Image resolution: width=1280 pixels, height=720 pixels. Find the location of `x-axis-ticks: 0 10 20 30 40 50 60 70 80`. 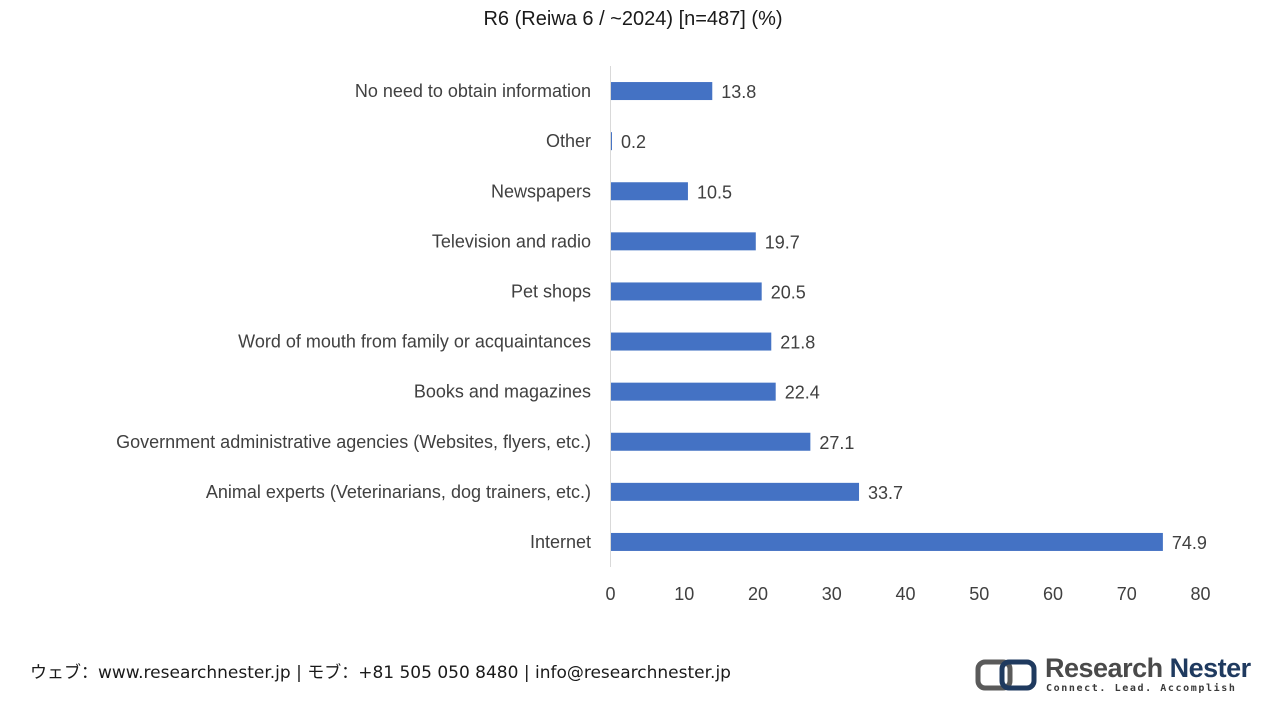

x-axis-ticks: 0 10 20 30 40 50 60 70 80 is located at coordinates (907, 594).